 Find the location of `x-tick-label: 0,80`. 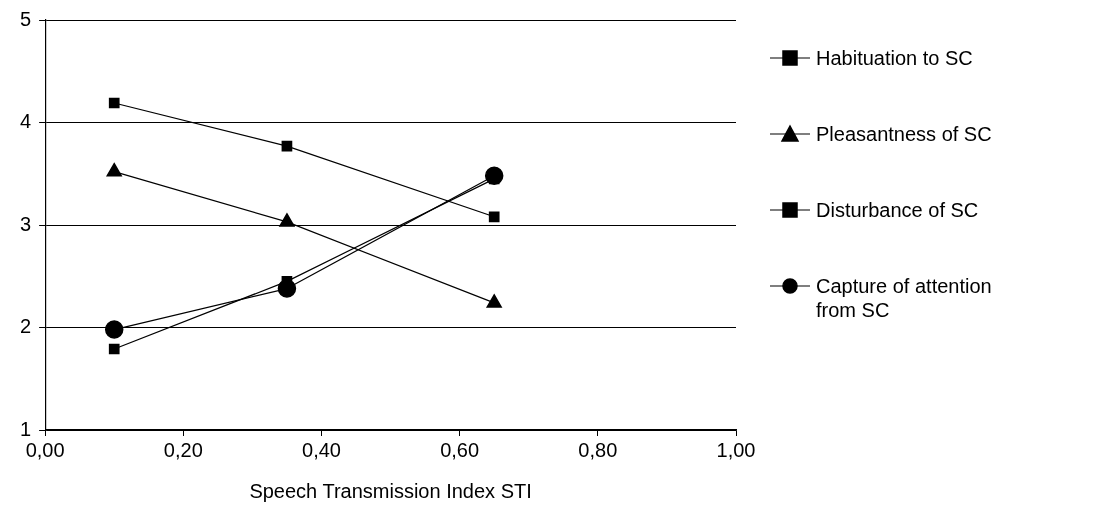

x-tick-label: 0,80 is located at coordinates (598, 449).